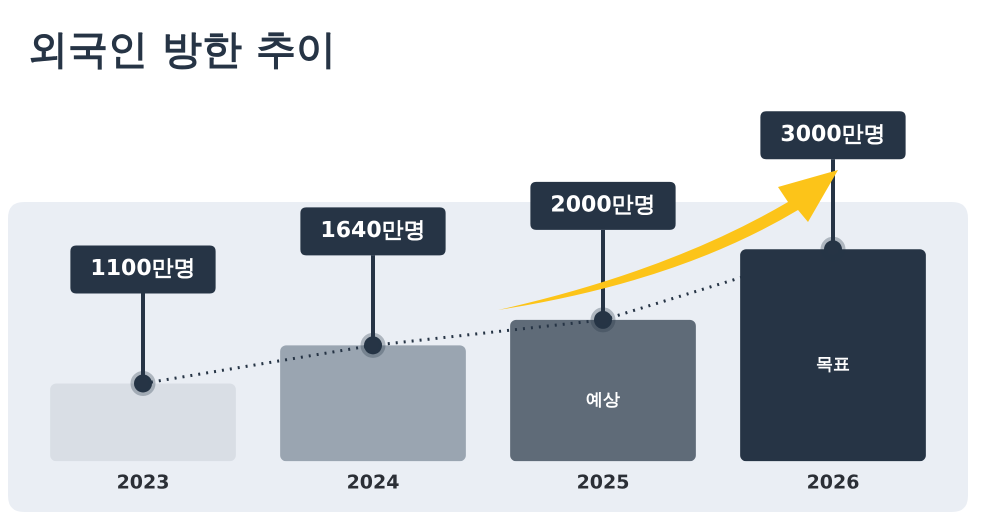 This screenshot has width=996, height=517. What do you see at coordinates (603, 205) in the screenshot?
I see `data-label: 2000만명` at bounding box center [603, 205].